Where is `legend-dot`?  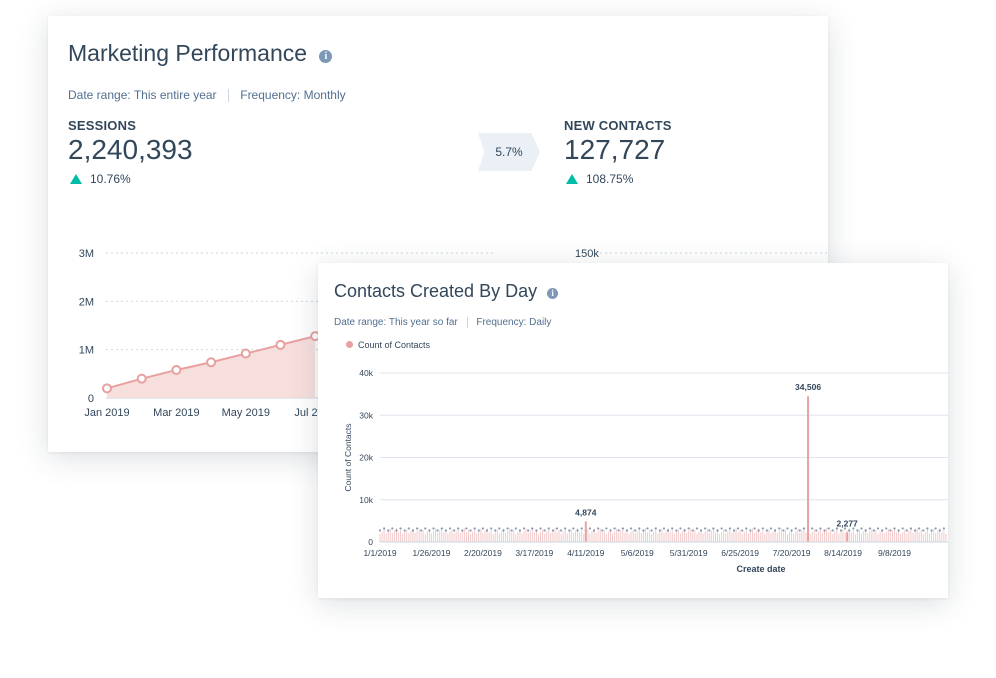
legend-dot is located at coordinates (349, 344).